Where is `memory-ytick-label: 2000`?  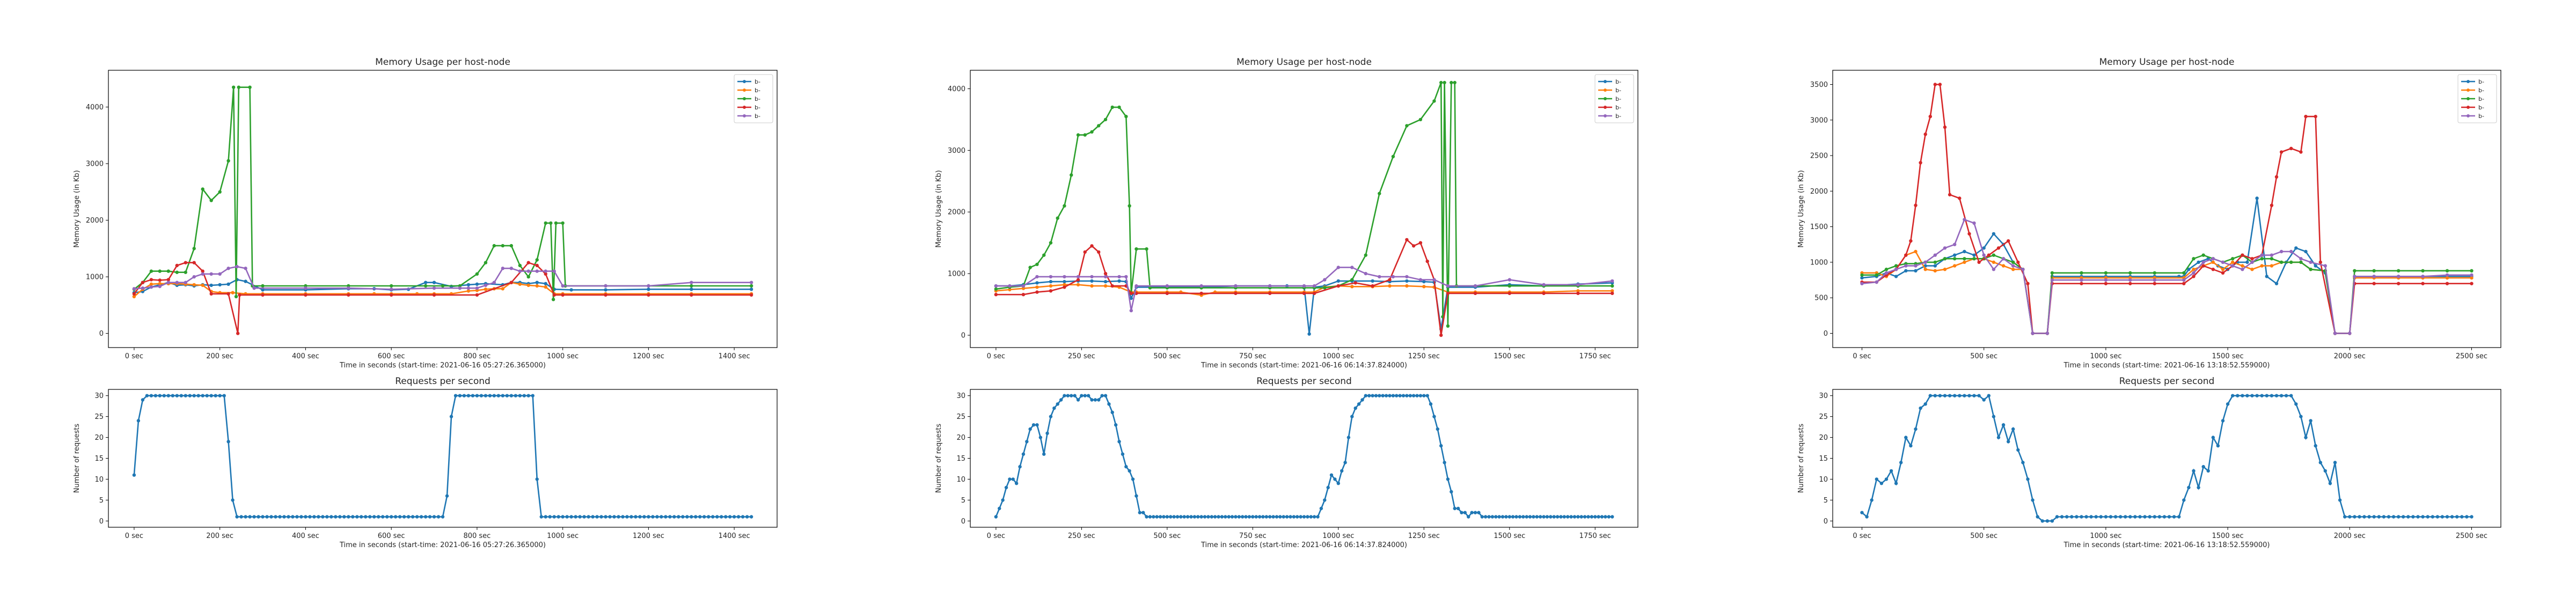
memory-ytick-label: 2000 is located at coordinates (956, 213).